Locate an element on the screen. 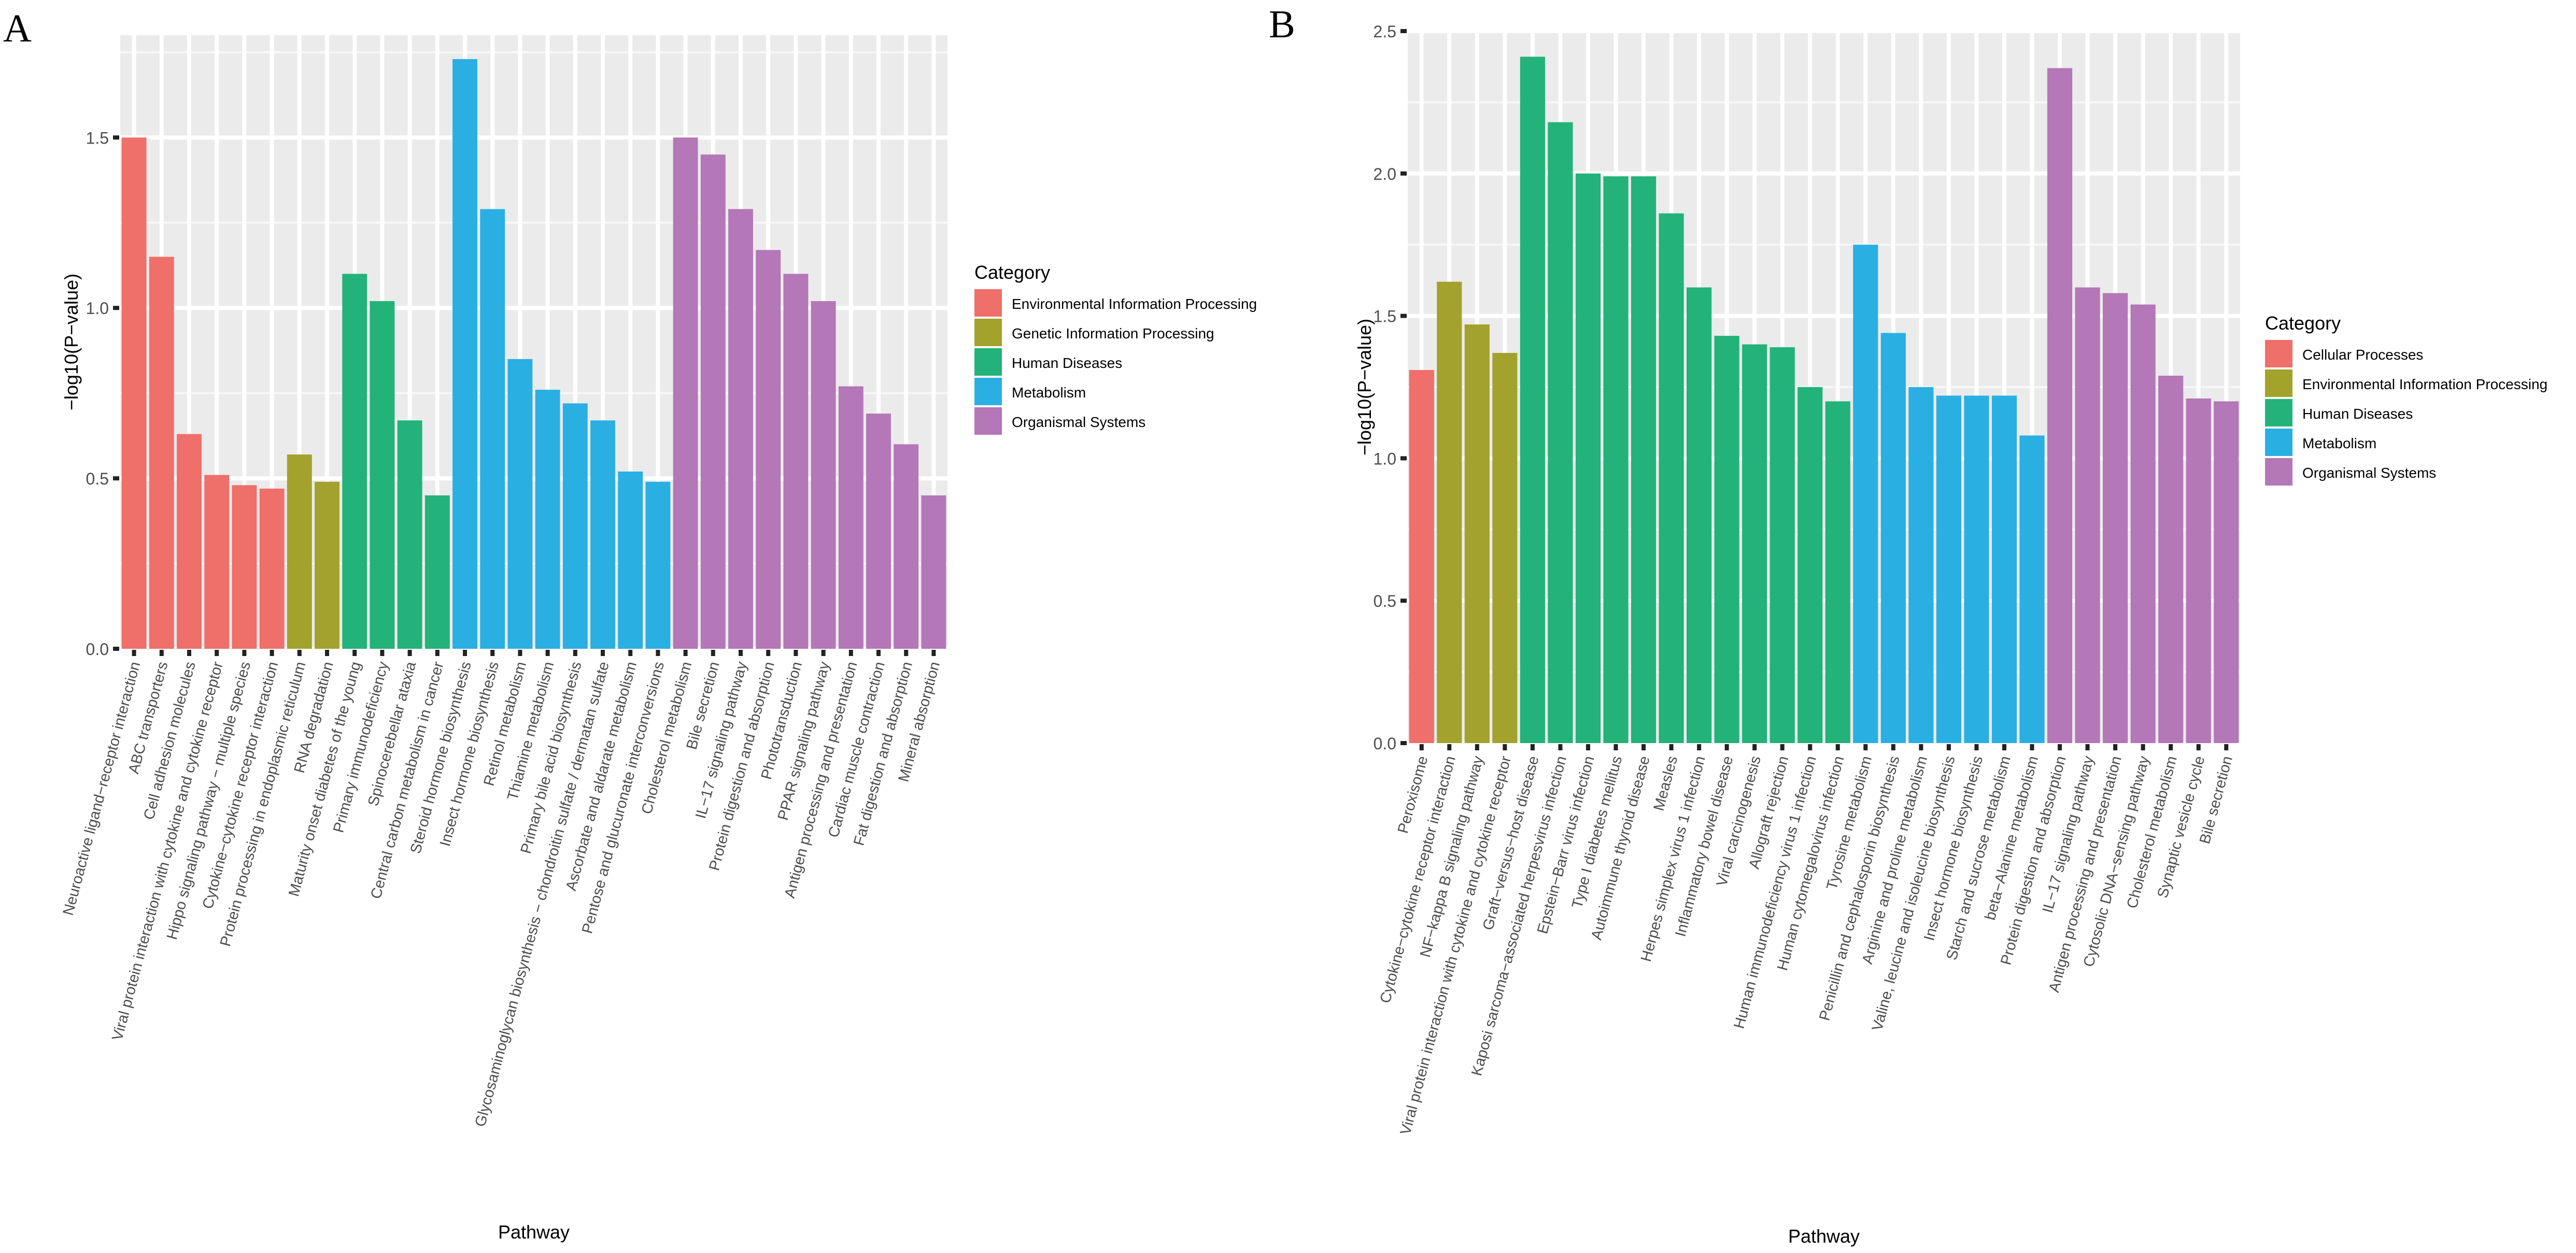 The image size is (2576, 1253). y-tick-label: 0.5 is located at coordinates (1385, 601).